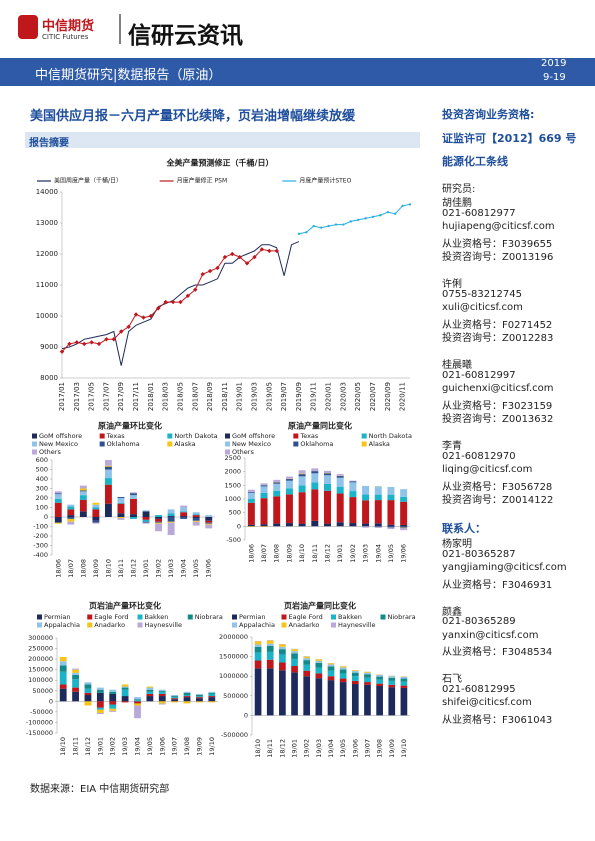  I want to click on contact-license: 从业资格号：F3061043, so click(497, 720).